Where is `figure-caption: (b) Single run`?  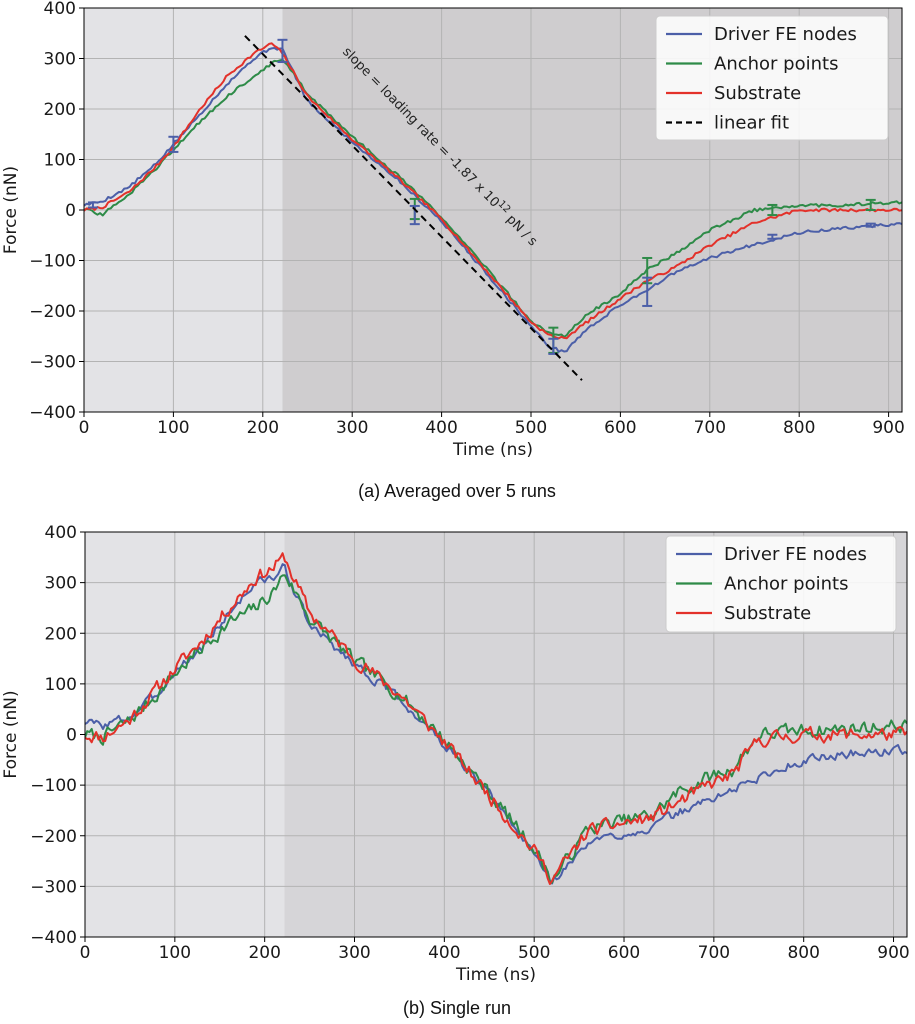
figure-caption: (b) Single run is located at coordinates (457, 1008).